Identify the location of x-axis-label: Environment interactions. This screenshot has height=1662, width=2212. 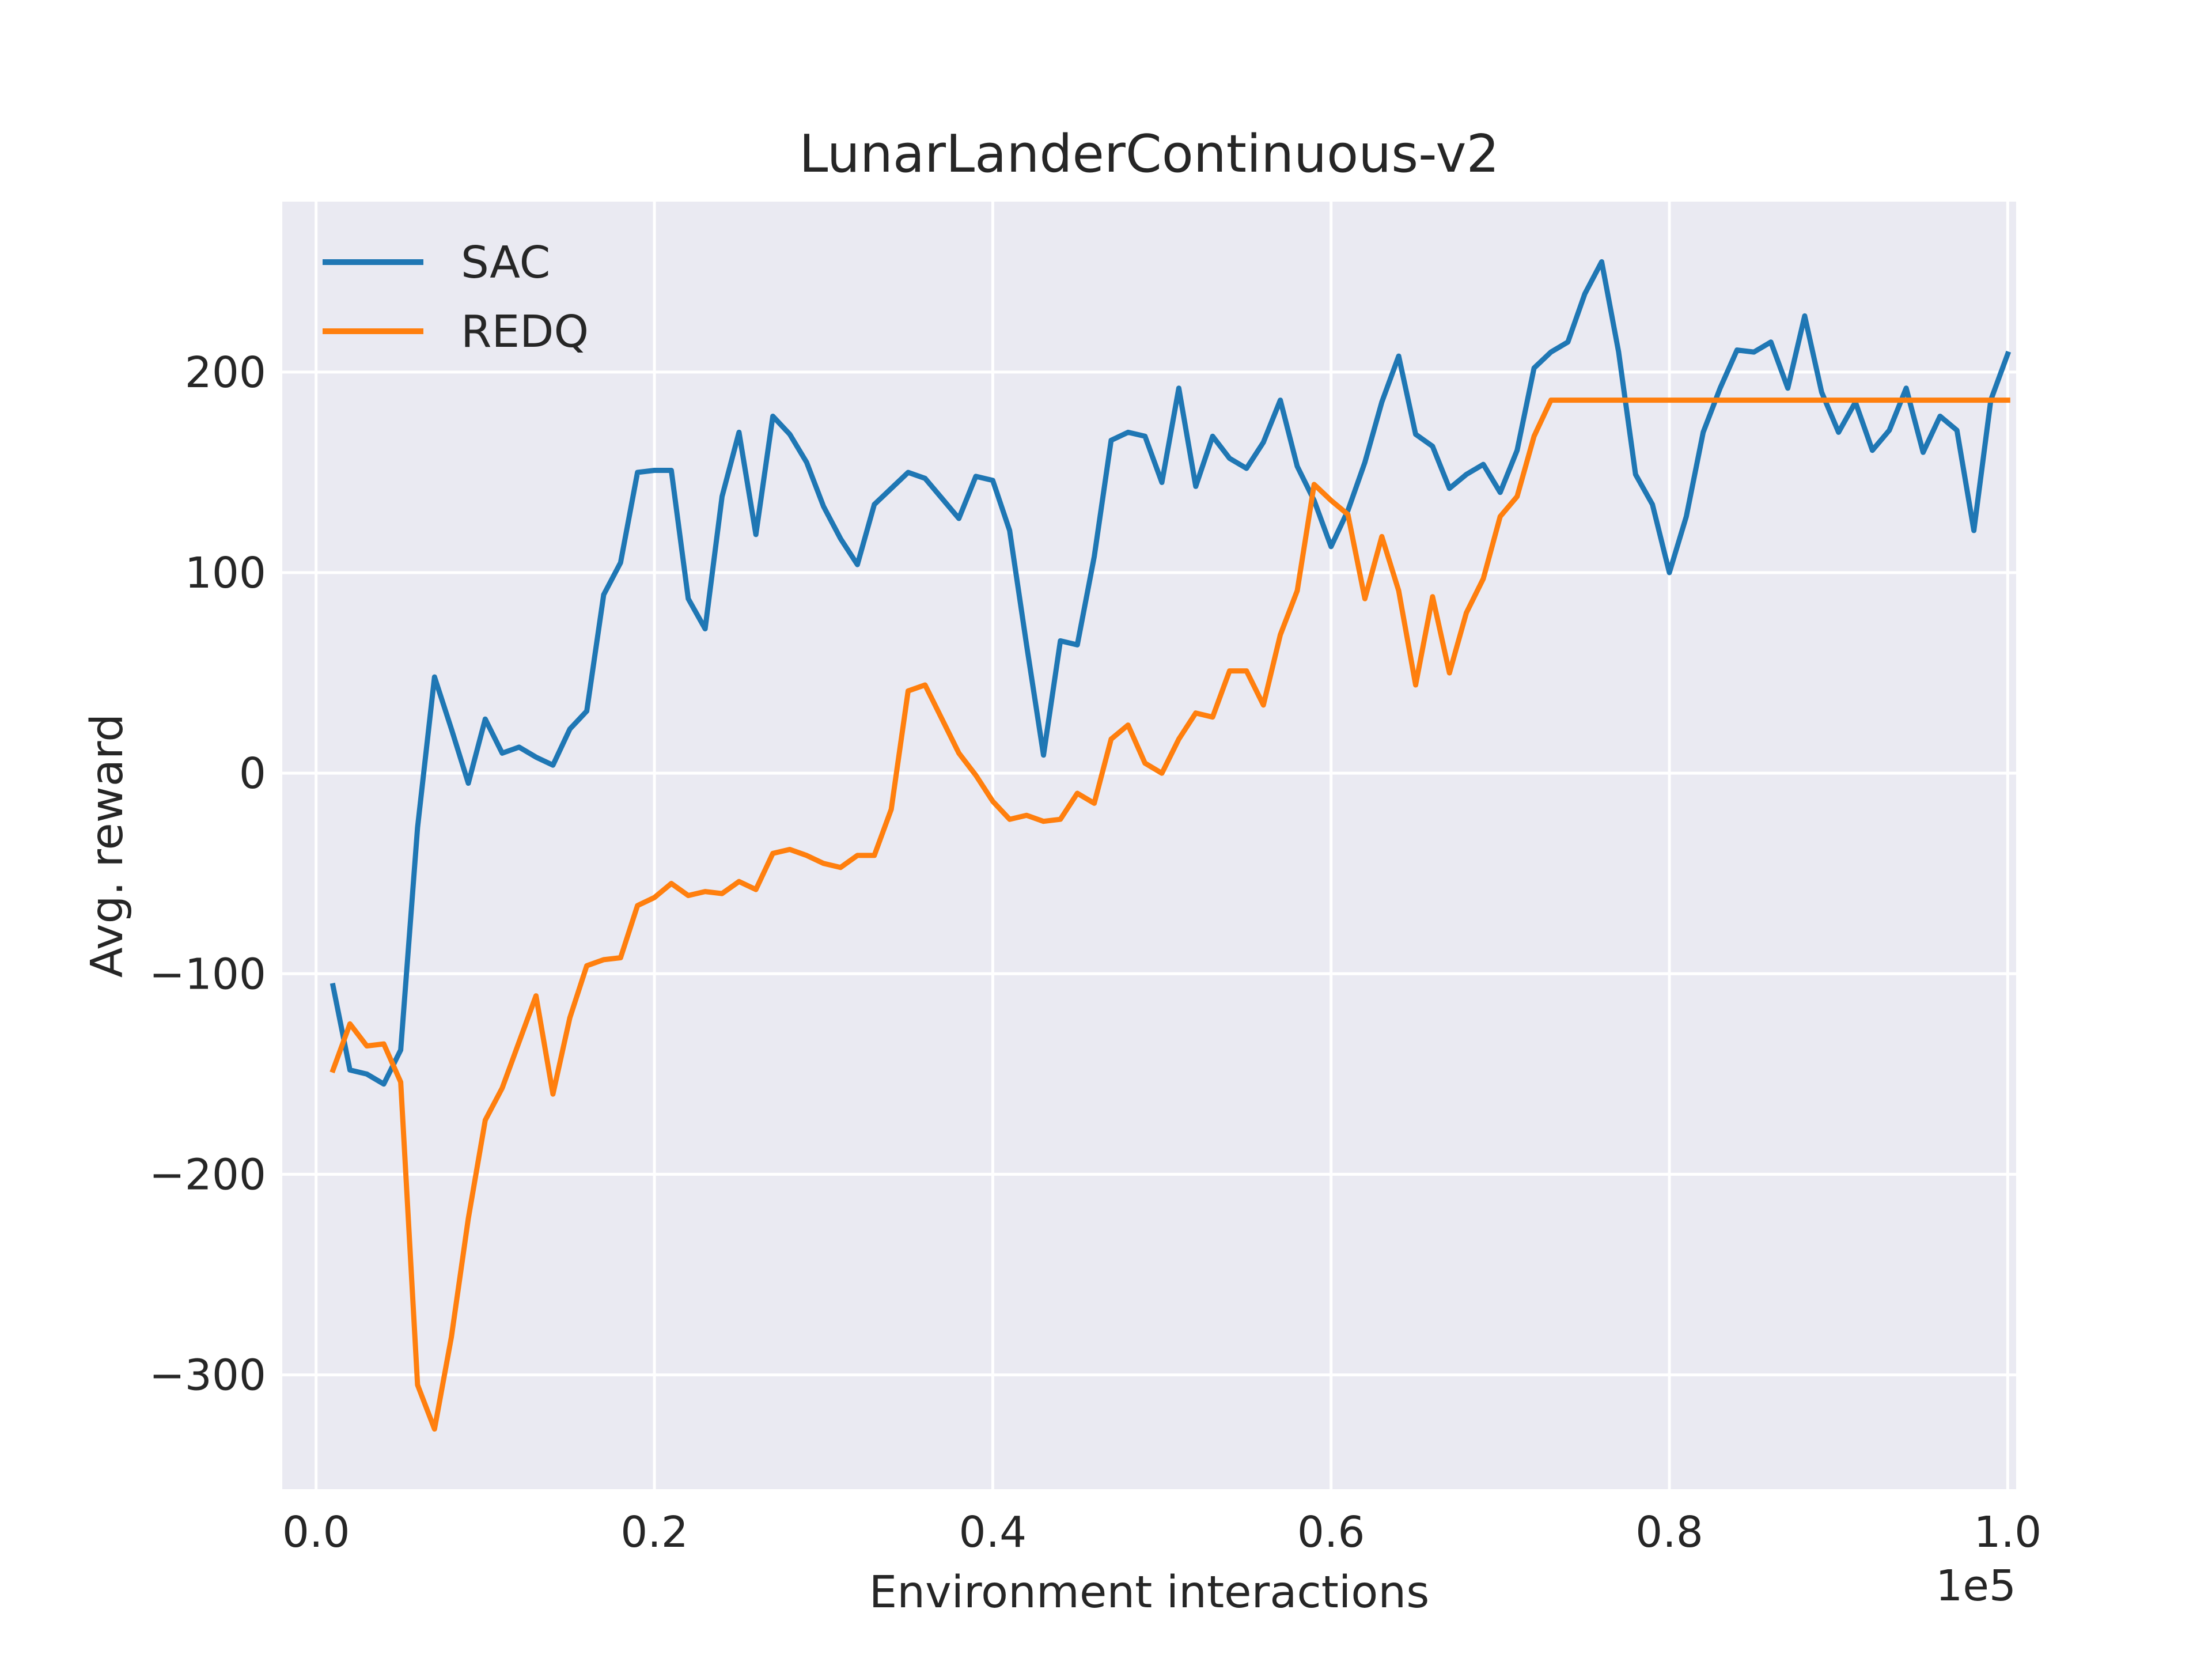
(1149, 1593).